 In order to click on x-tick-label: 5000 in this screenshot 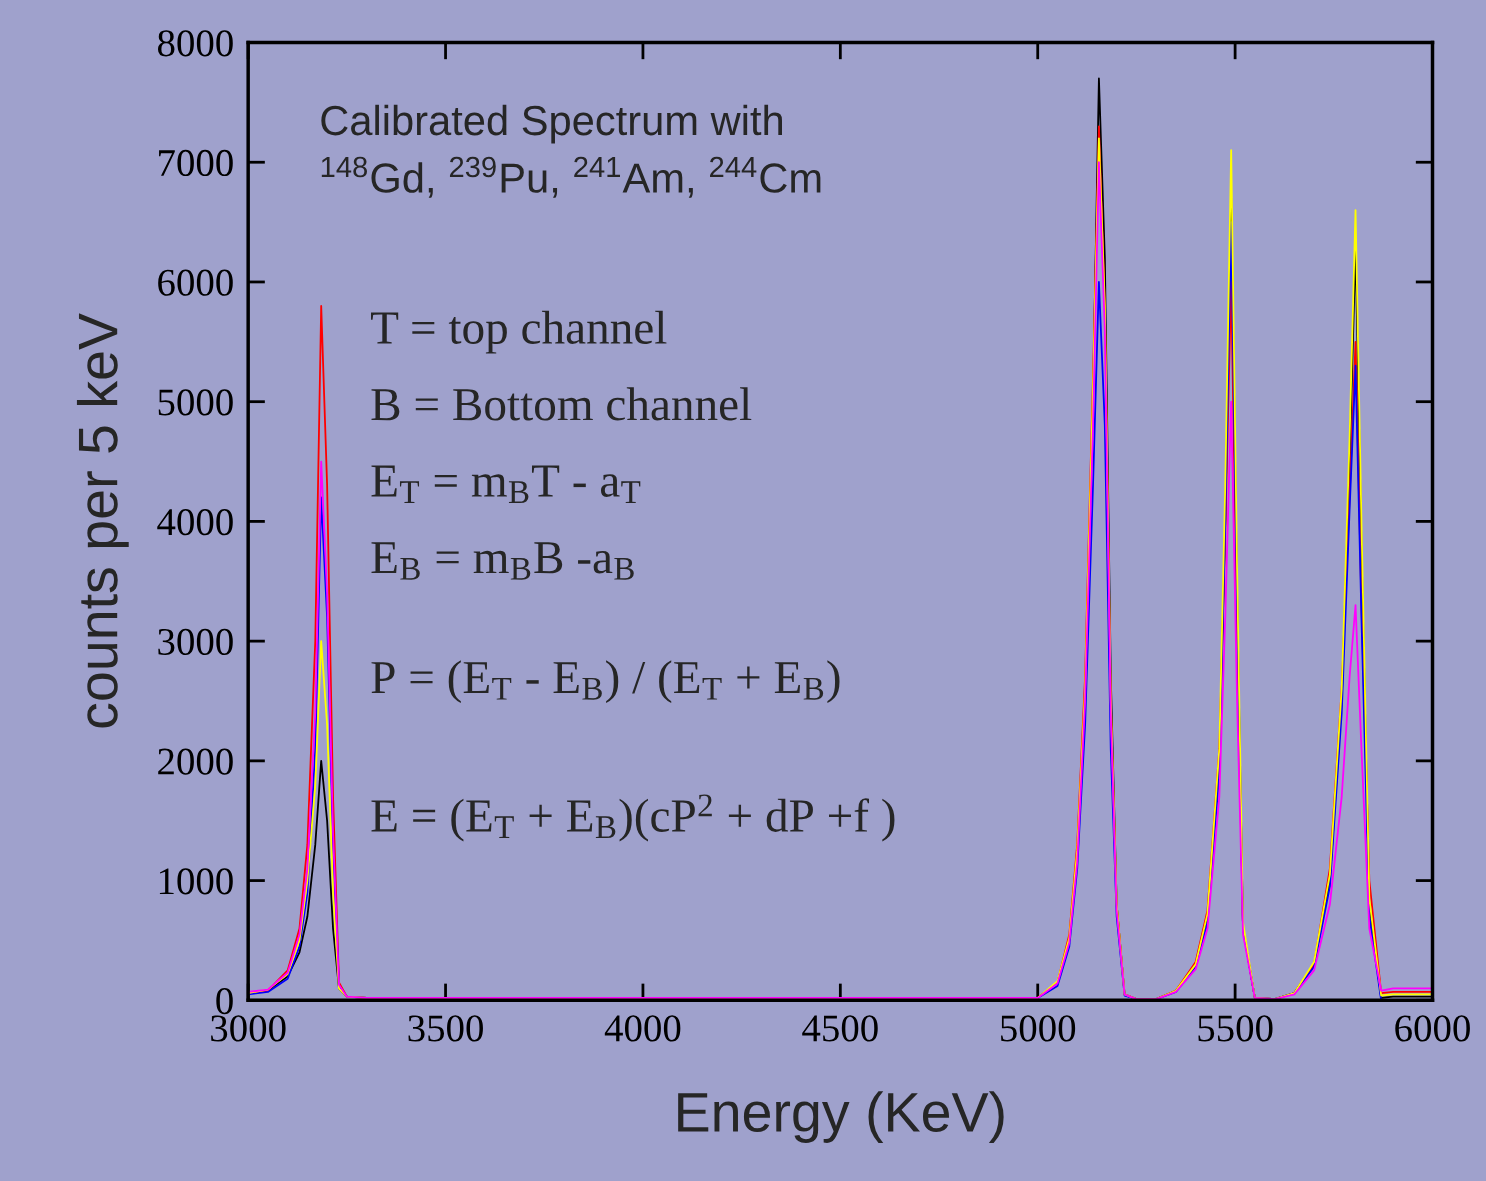, I will do `click(1038, 1028)`.